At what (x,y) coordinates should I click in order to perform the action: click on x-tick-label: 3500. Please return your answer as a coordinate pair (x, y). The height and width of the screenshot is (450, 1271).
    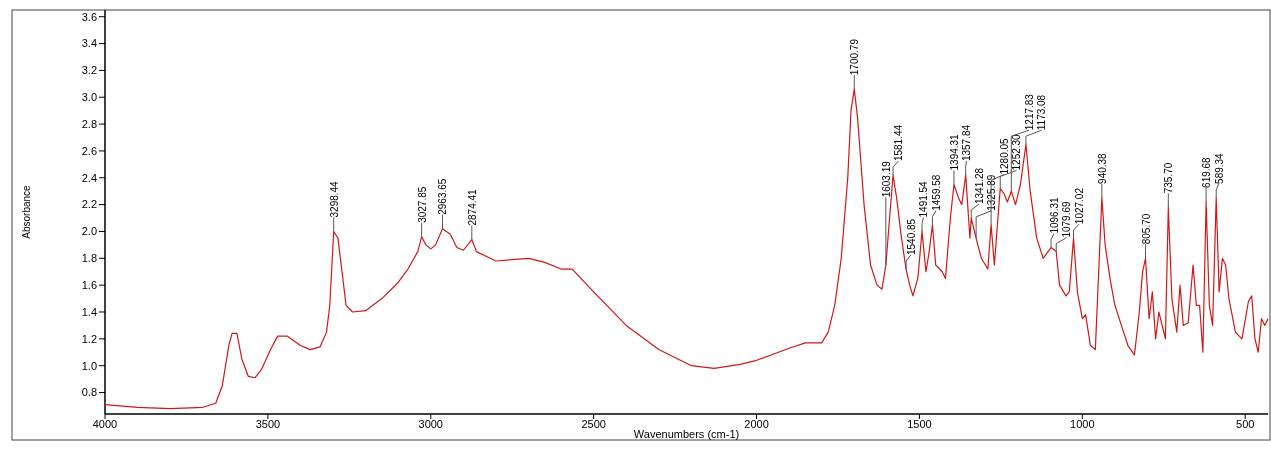
    Looking at the image, I should click on (268, 424).